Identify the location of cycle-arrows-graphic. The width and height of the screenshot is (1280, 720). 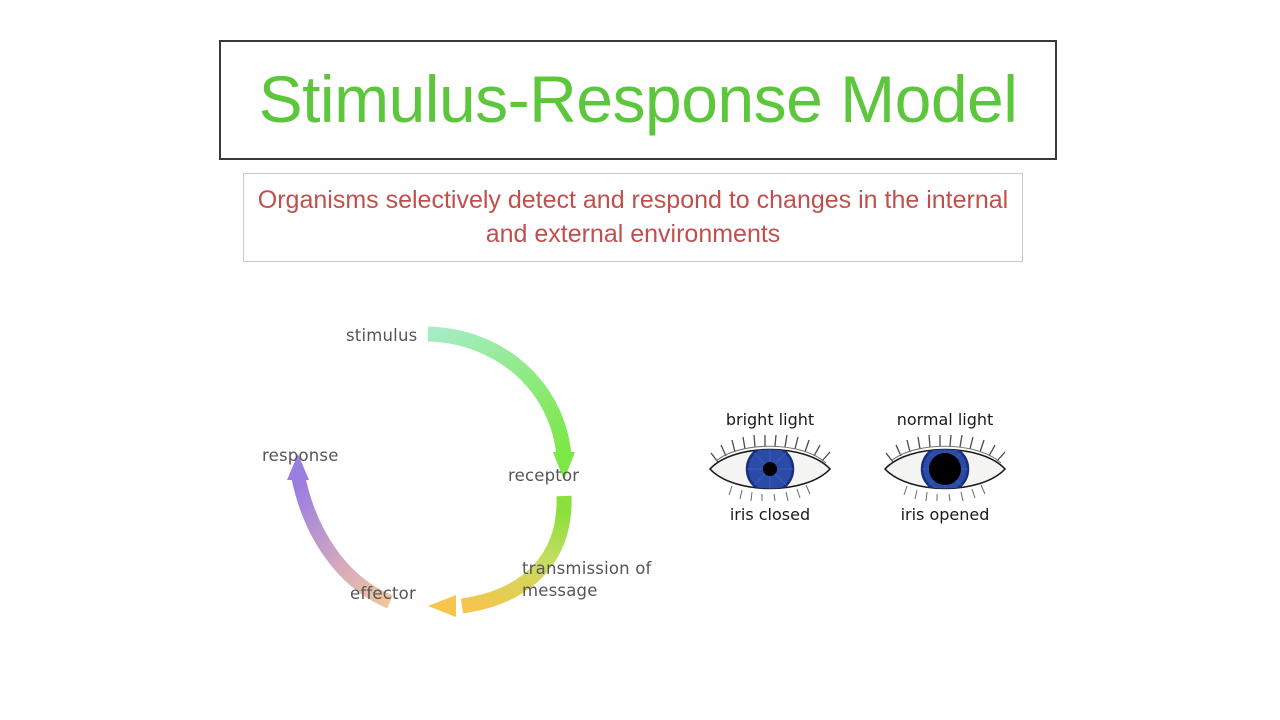
(431, 471).